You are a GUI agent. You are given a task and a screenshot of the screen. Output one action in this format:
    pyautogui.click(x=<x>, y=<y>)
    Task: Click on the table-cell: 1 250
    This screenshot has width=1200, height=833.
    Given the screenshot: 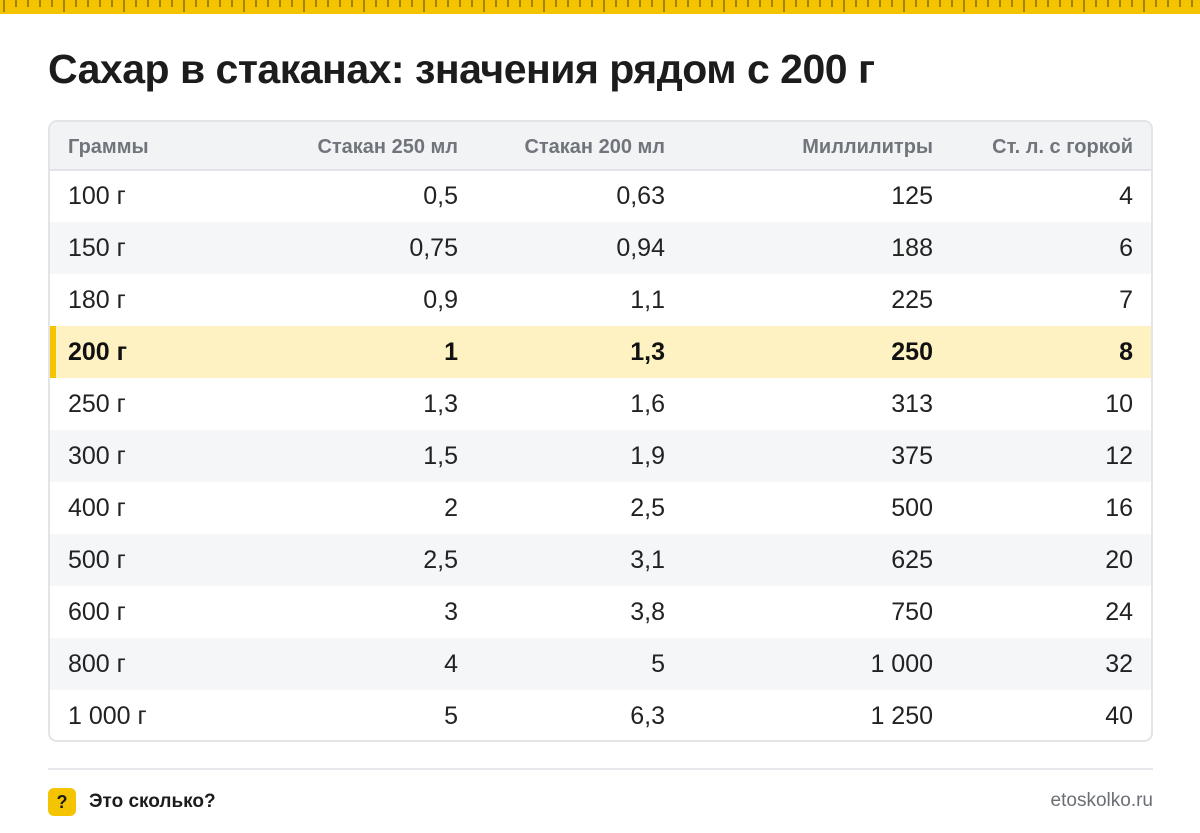 What is the action you would take?
    pyautogui.click(x=901, y=715)
    